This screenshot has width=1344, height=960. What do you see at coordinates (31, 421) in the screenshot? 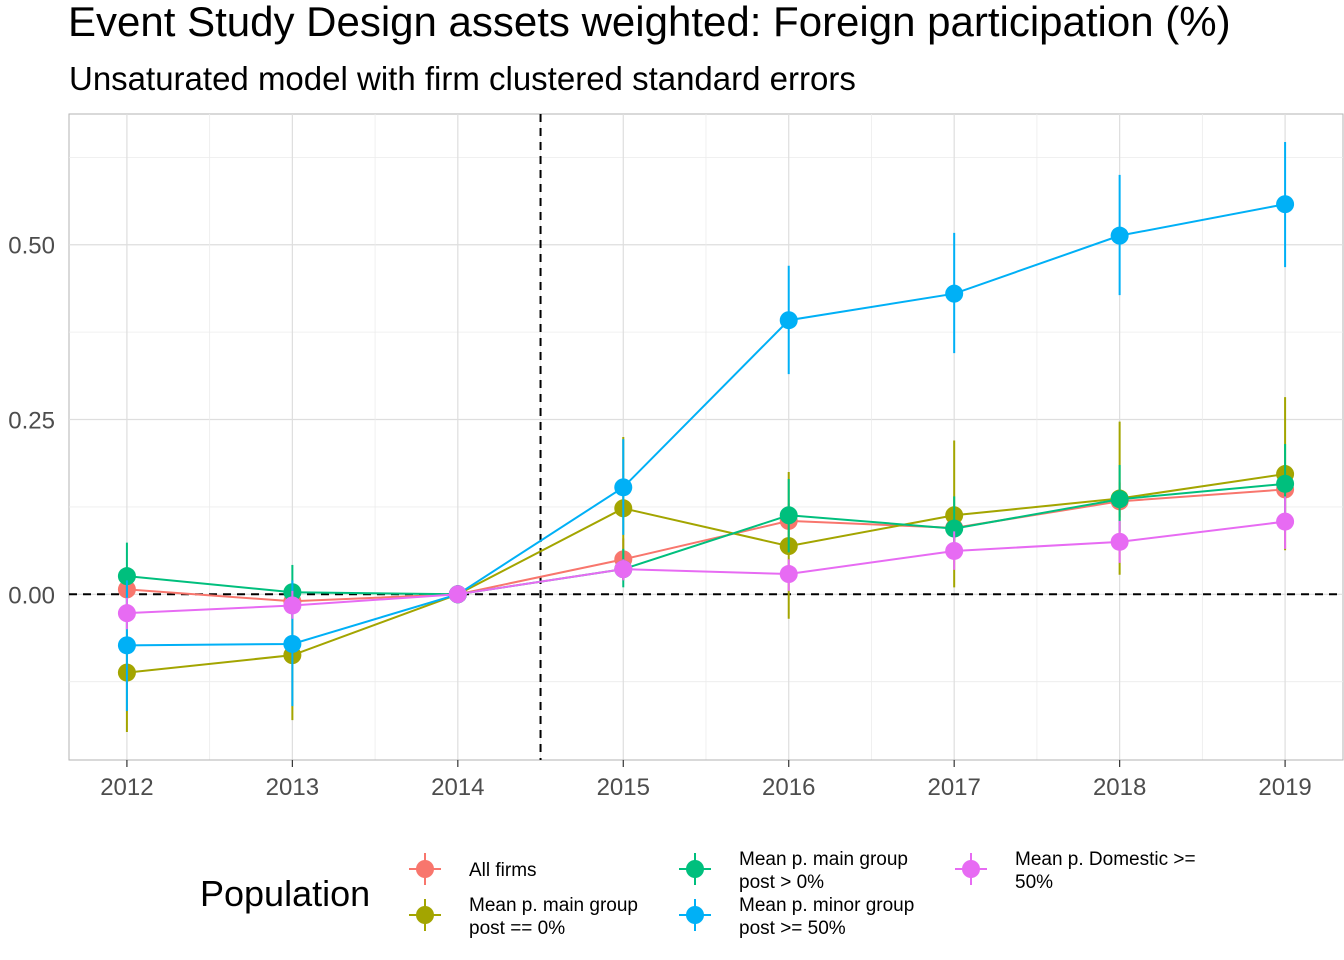
I see `y-tick-label: 0.25` at bounding box center [31, 421].